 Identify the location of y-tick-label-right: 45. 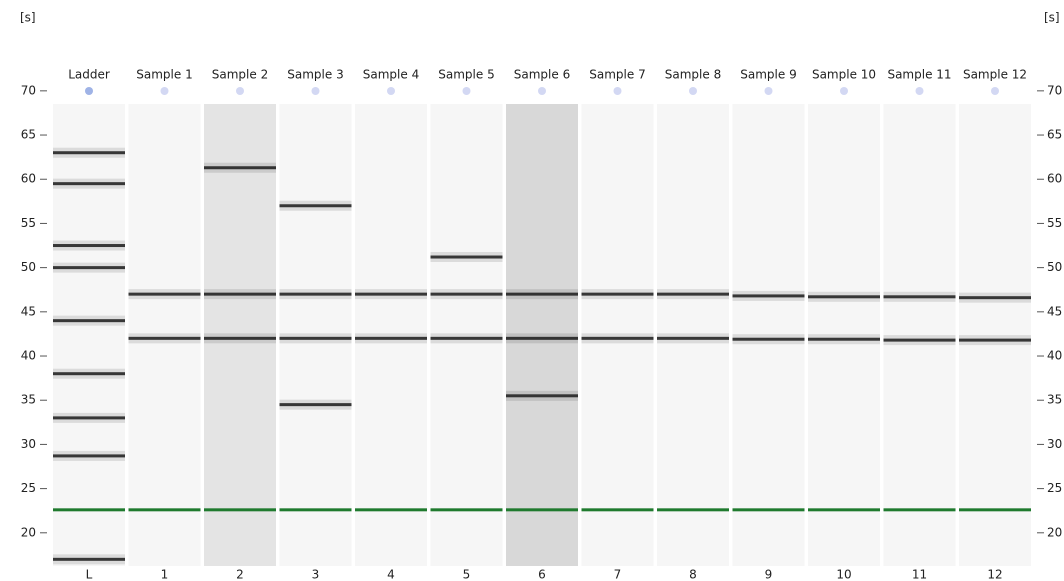
(1054, 311).